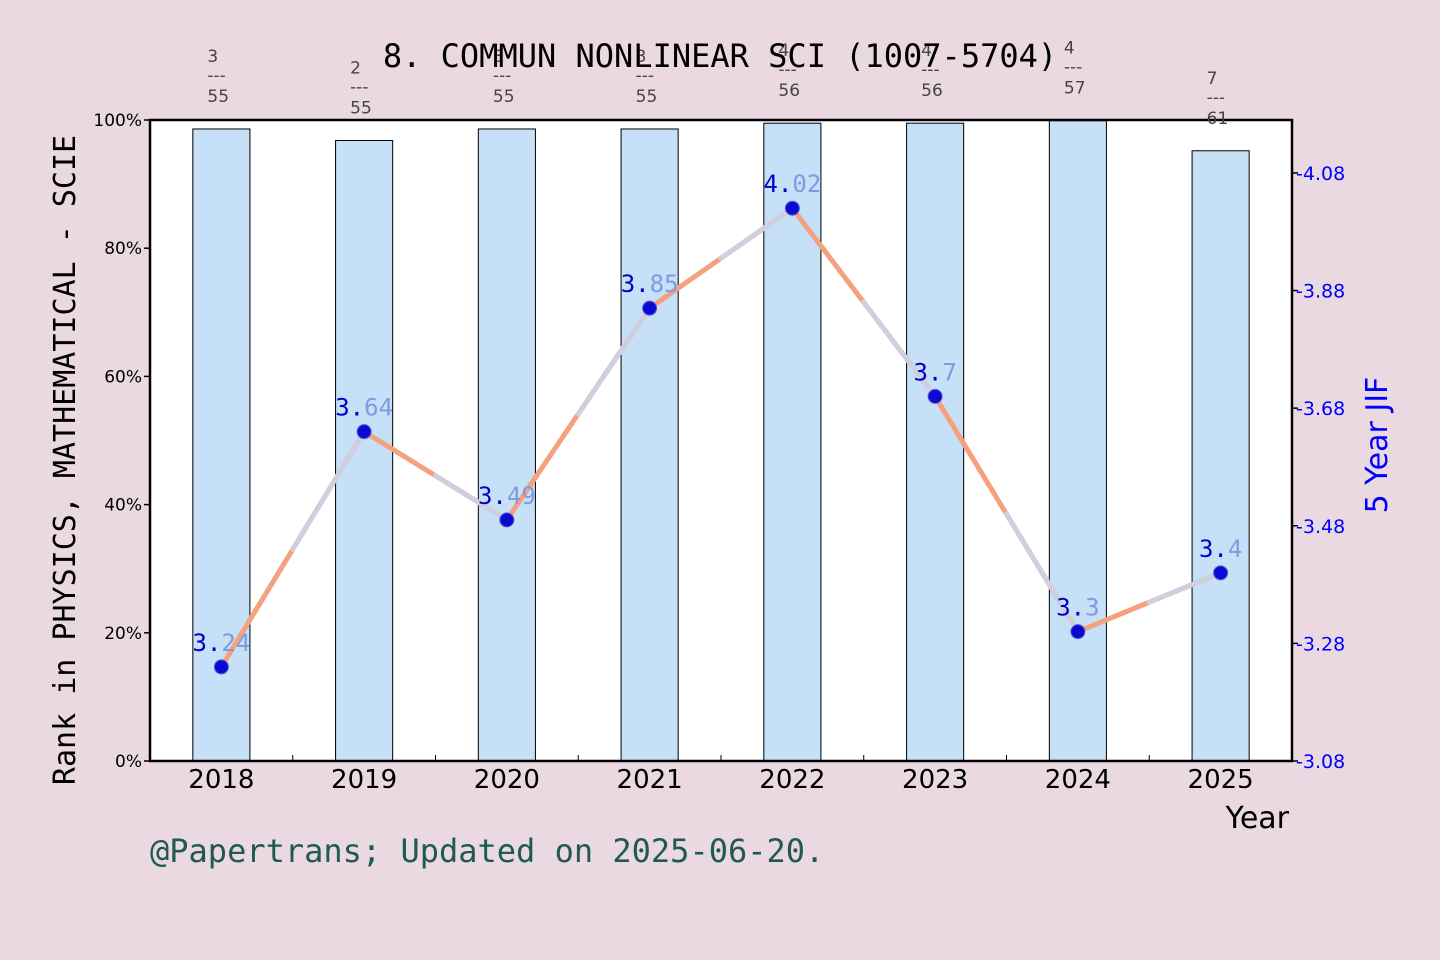  Describe the element at coordinates (221, 445) in the screenshot. I see `rank-bar-2018` at that location.